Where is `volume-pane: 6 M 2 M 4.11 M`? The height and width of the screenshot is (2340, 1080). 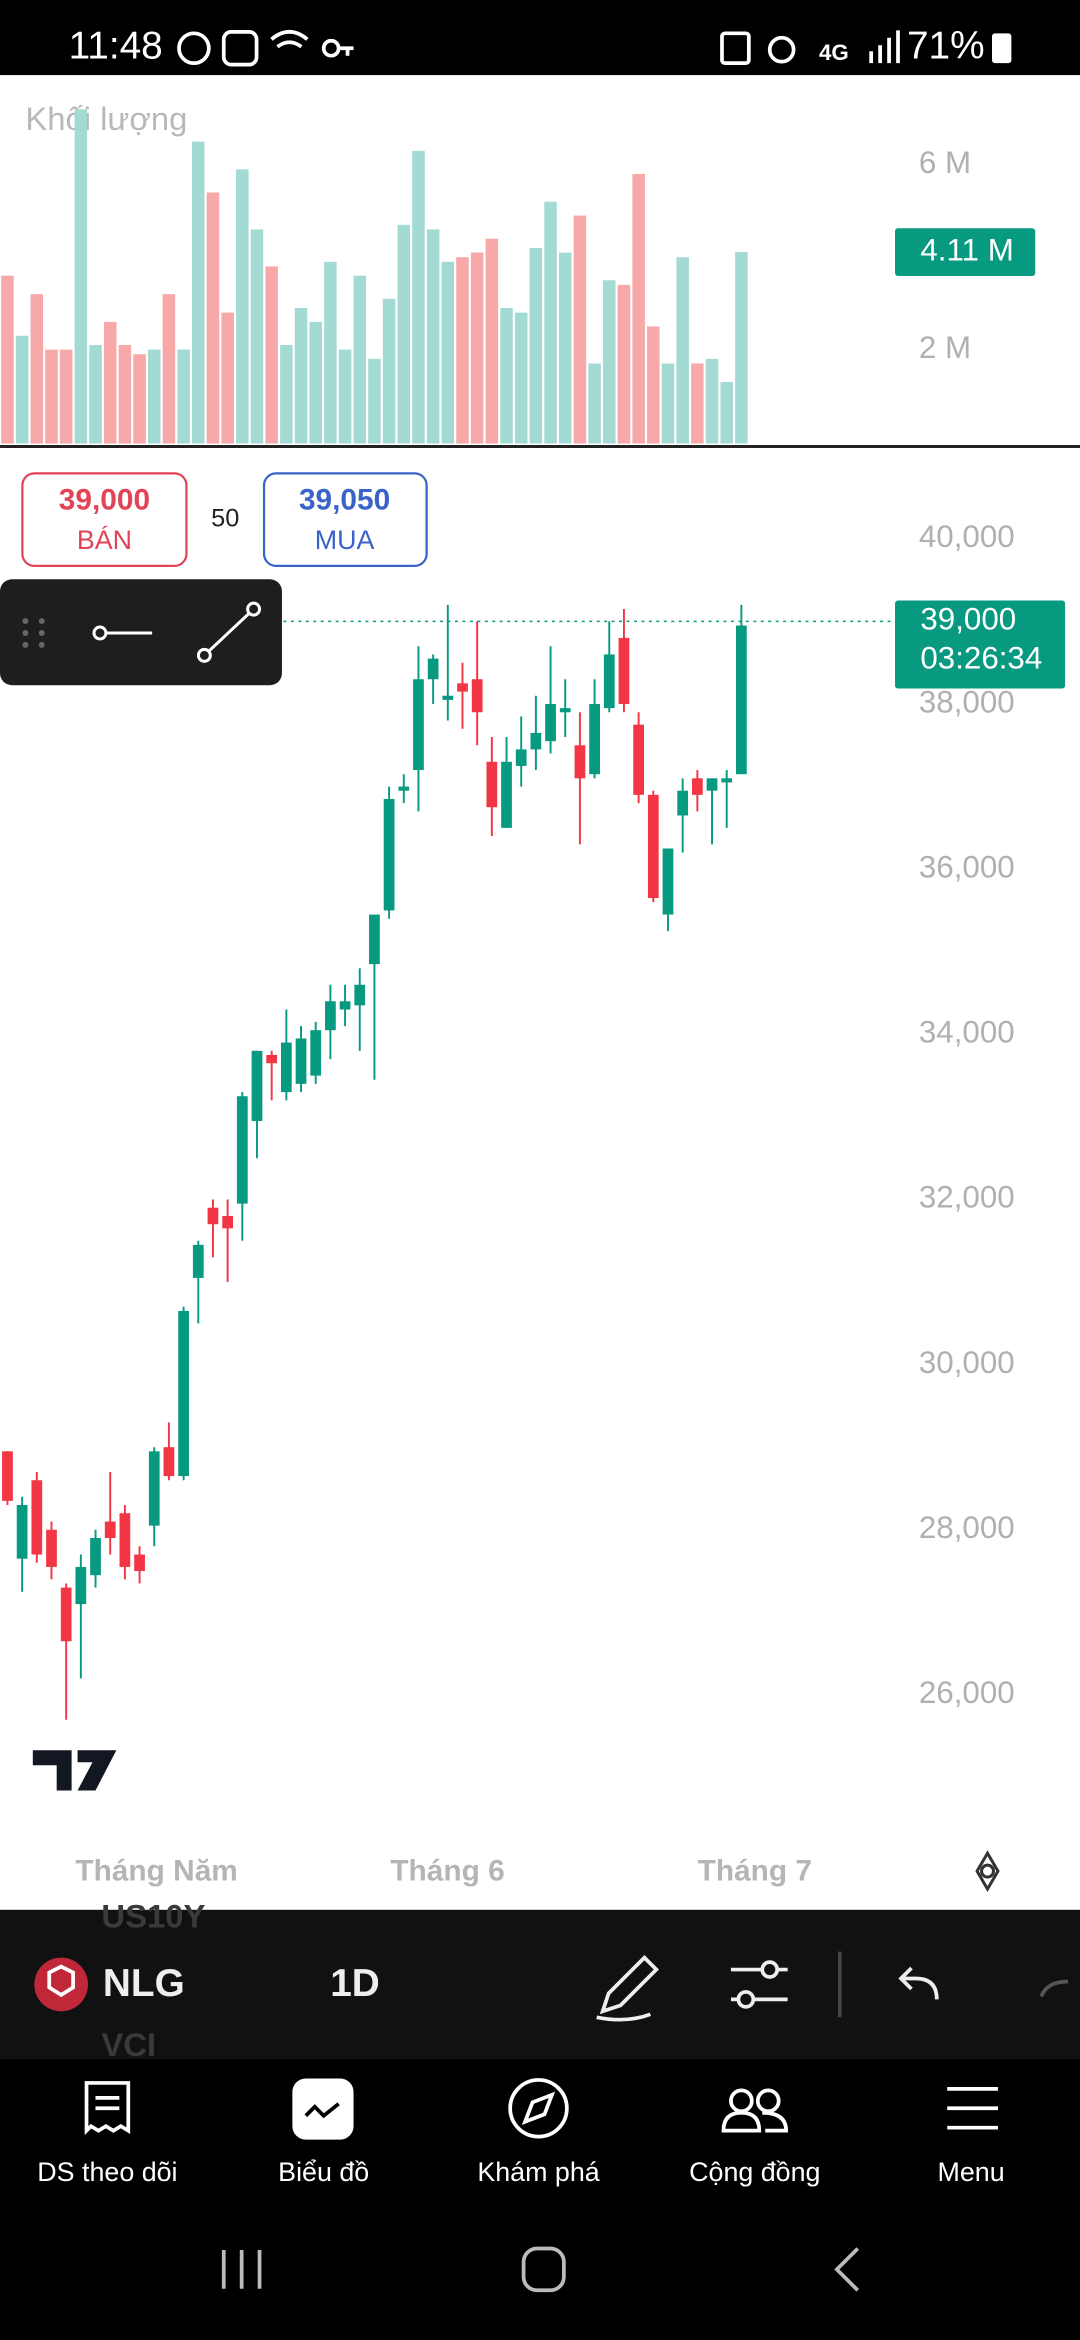 volume-pane: 6 M 2 M 4.11 M is located at coordinates (518, 276).